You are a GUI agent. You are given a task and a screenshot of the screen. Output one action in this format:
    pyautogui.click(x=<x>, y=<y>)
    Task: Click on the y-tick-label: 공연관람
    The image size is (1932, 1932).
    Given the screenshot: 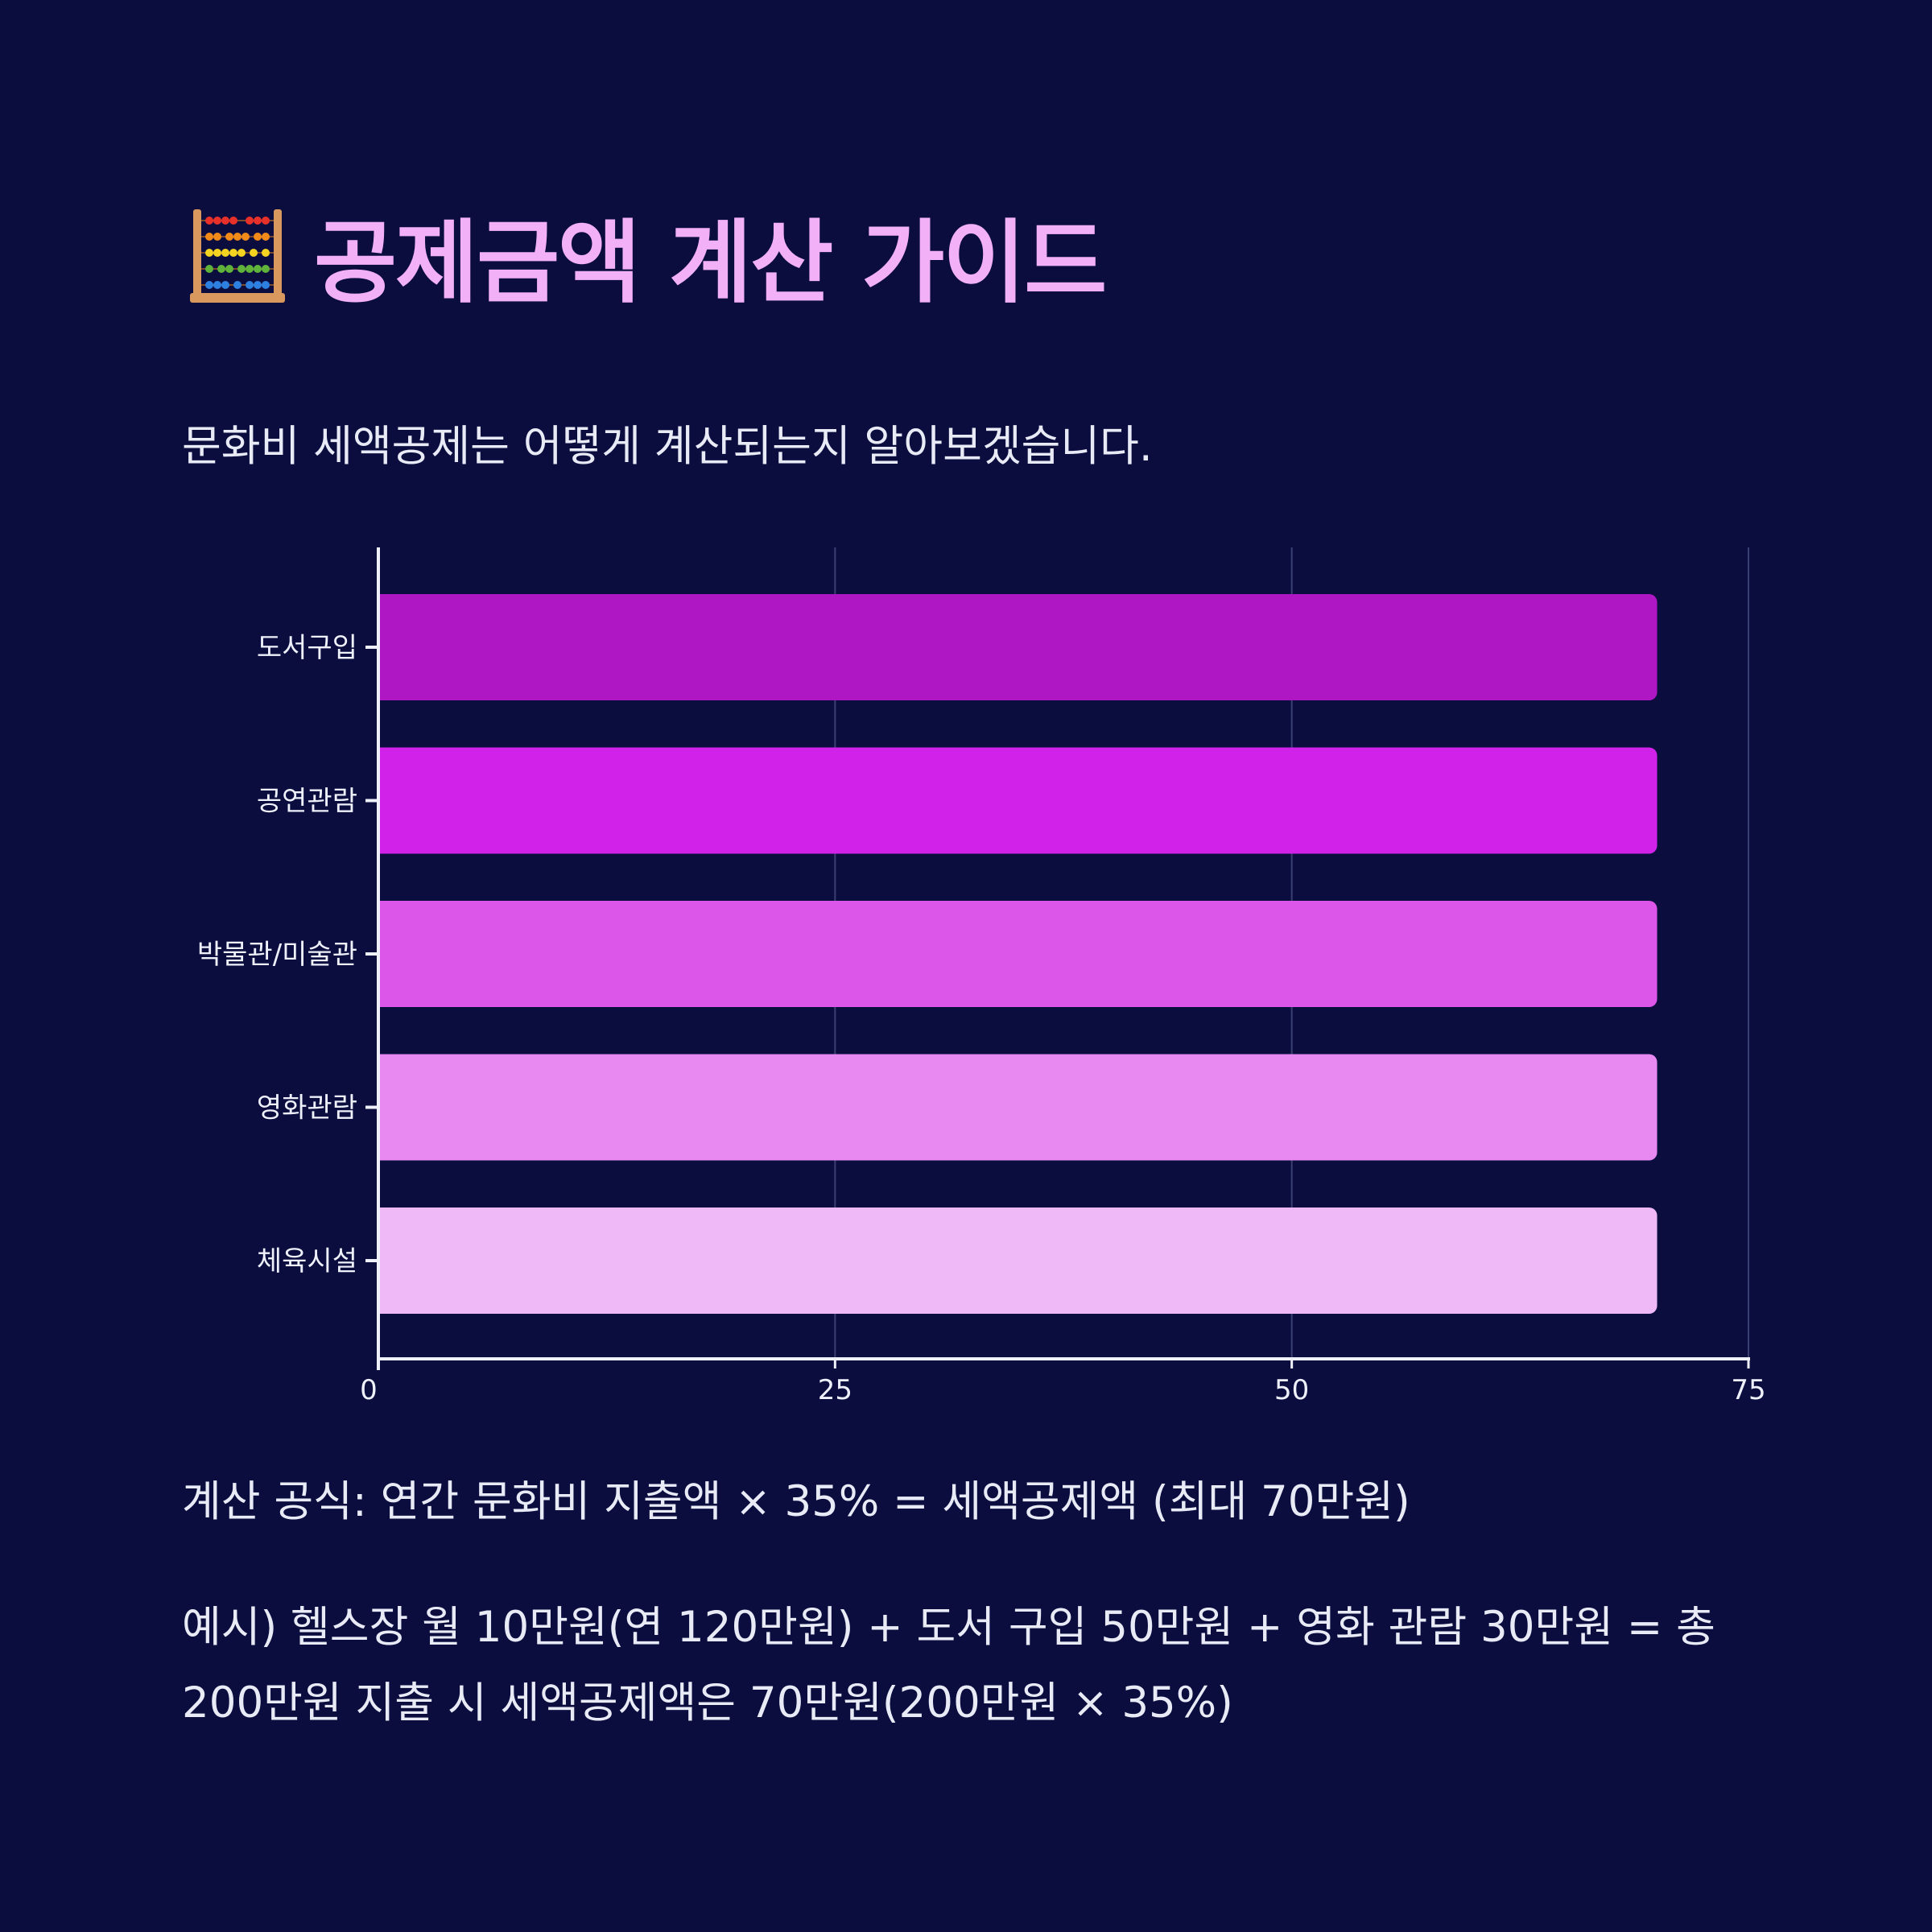 What is the action you would take?
    pyautogui.click(x=307, y=802)
    